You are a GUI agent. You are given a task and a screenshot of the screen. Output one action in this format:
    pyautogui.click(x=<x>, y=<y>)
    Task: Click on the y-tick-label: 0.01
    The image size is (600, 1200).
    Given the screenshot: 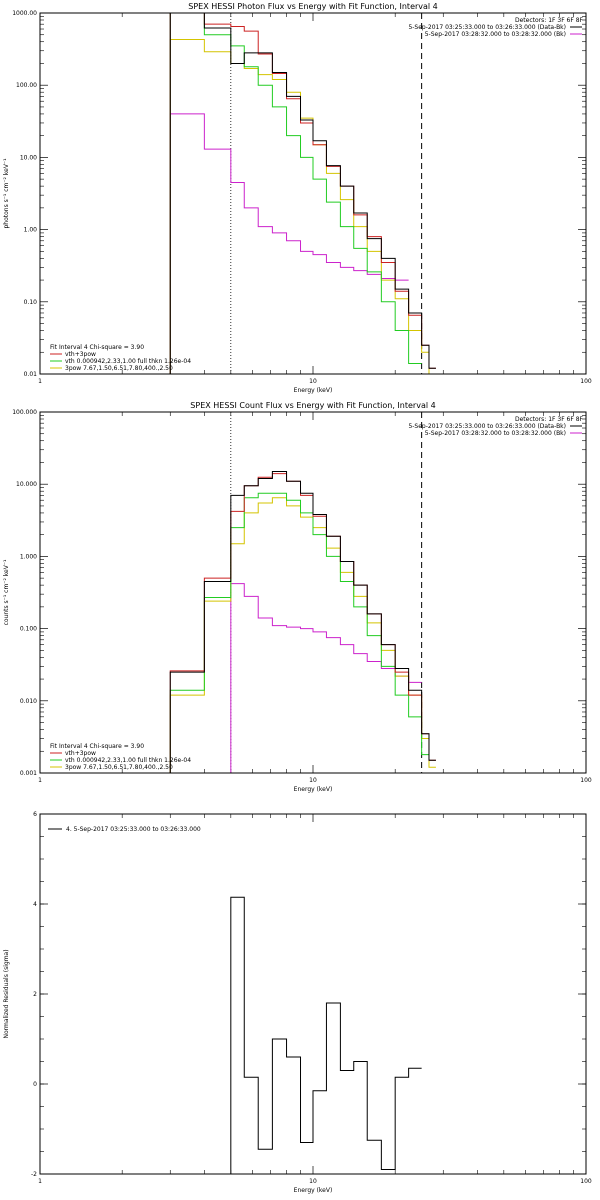 What is the action you would take?
    pyautogui.click(x=31, y=374)
    